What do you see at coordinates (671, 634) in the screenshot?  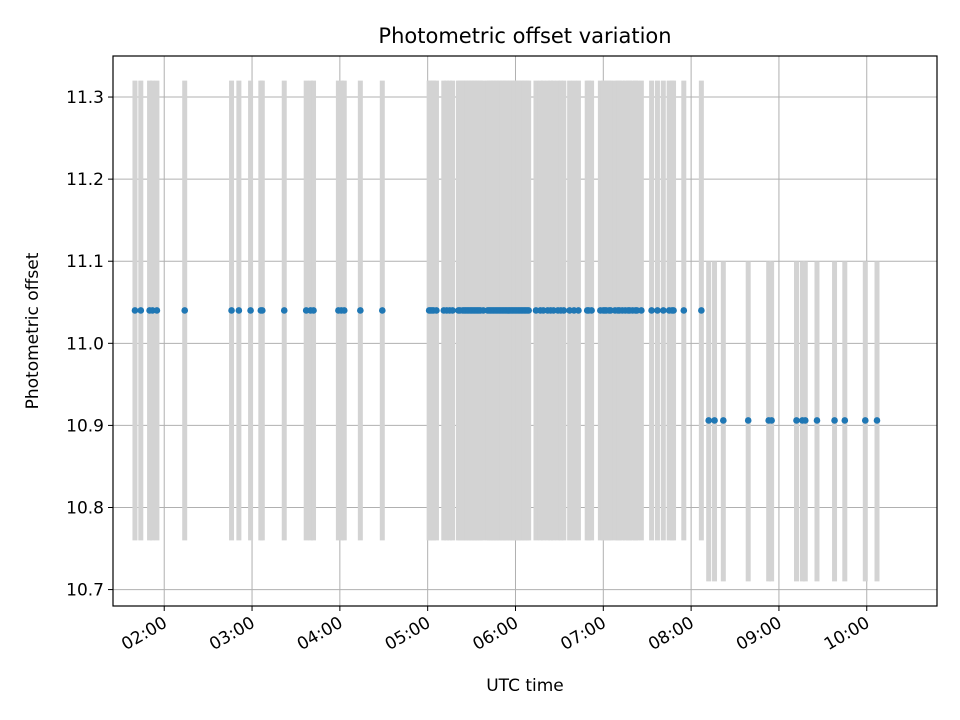 I see `x-tick-label: 08:00` at bounding box center [671, 634].